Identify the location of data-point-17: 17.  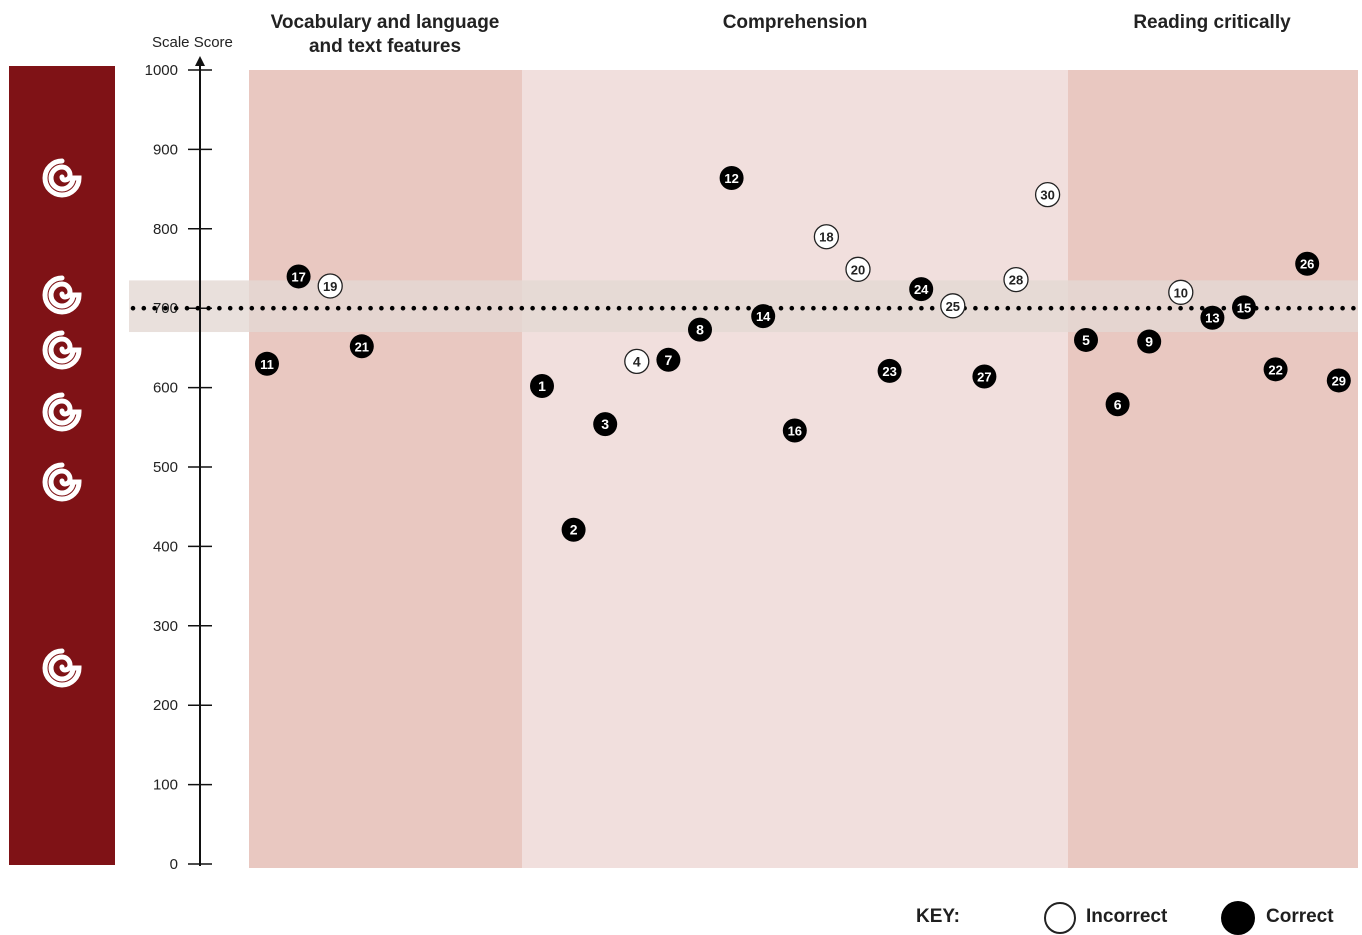
(298, 276).